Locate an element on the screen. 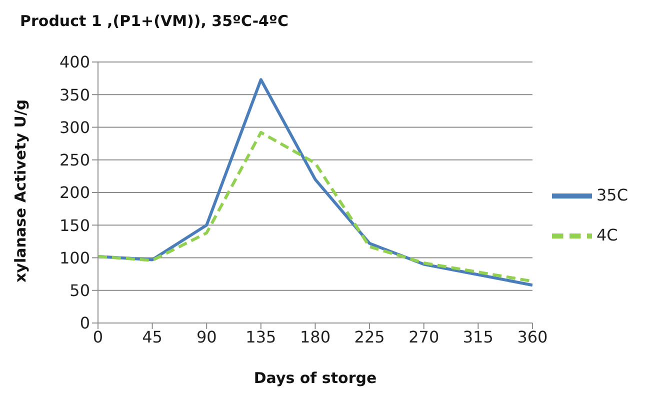 This screenshot has width=671, height=405. y-tick-label: 400 is located at coordinates (74, 62).